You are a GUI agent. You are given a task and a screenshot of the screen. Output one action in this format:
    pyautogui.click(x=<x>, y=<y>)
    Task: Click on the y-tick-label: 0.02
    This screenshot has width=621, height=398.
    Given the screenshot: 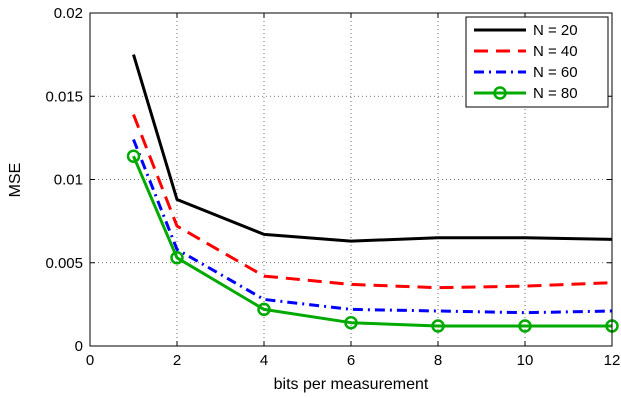 What is the action you would take?
    pyautogui.click(x=68, y=13)
    